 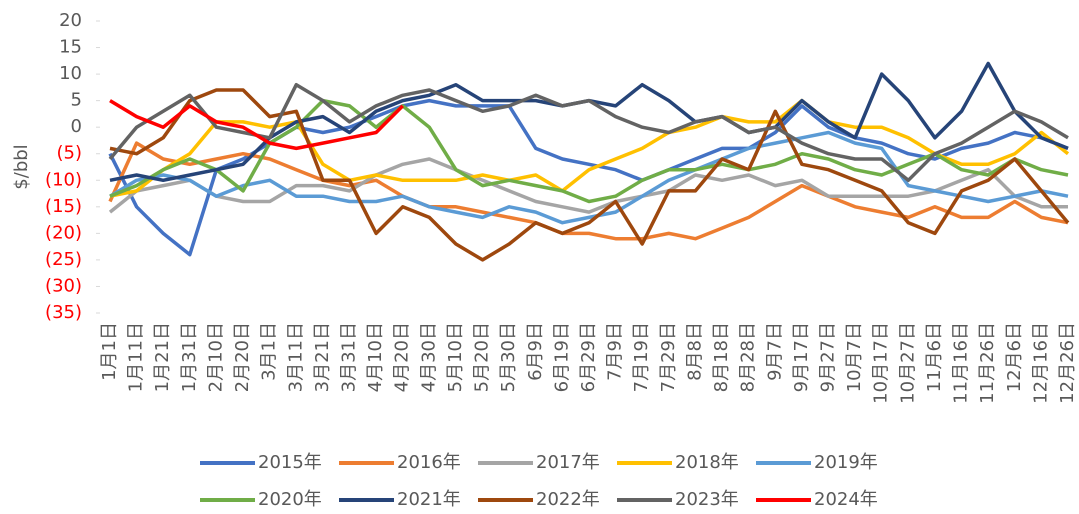 I want to click on x-tick-label: 10月27日, so click(x=907, y=363).